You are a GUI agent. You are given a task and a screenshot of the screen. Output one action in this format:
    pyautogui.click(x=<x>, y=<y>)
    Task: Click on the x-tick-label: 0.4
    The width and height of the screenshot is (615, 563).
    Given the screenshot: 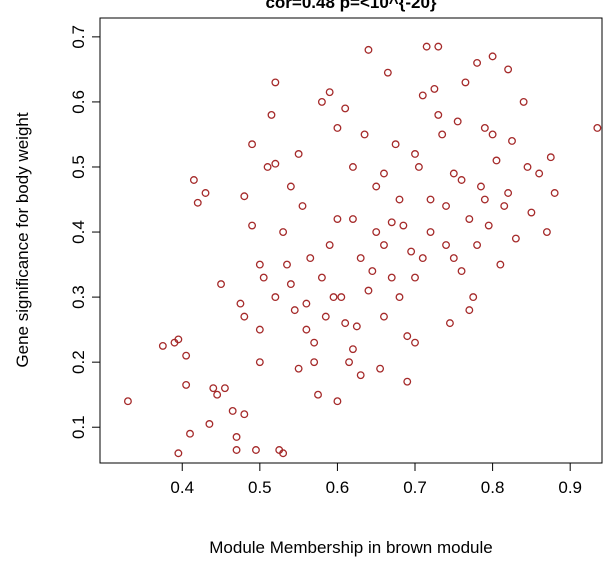 What is the action you would take?
    pyautogui.click(x=182, y=487)
    